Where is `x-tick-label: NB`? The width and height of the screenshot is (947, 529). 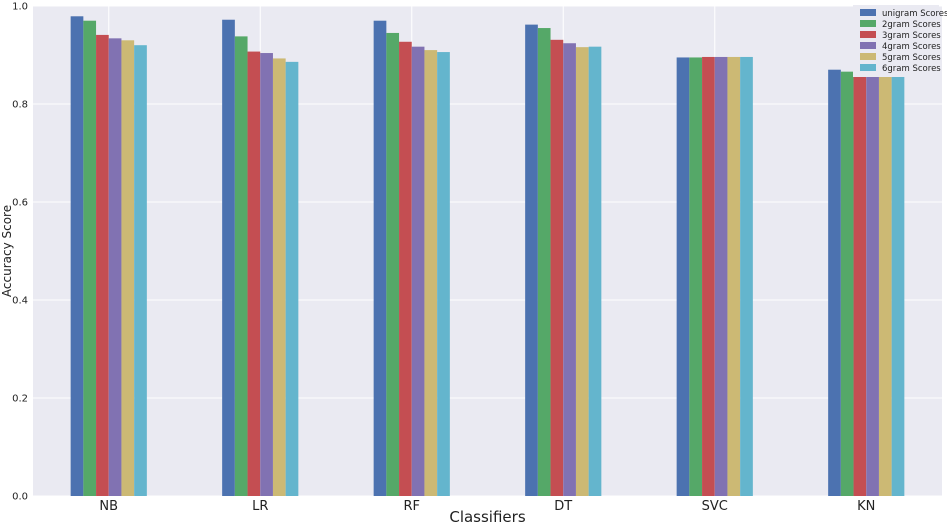 x-tick-label: NB is located at coordinates (108, 506).